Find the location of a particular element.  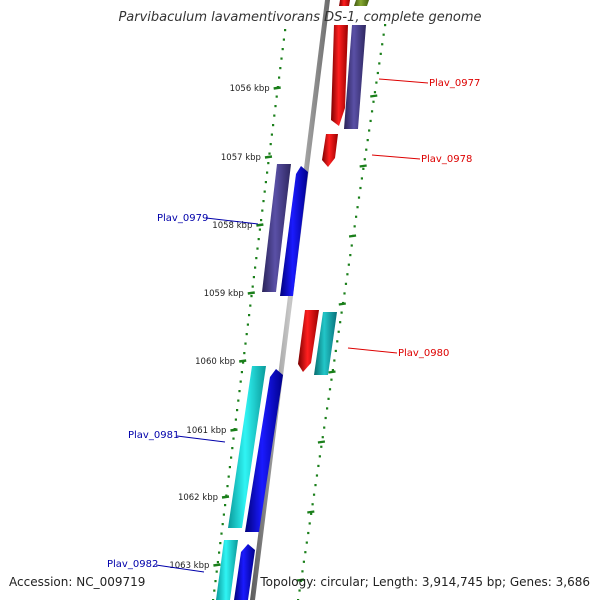

gene-bar-red-edge is located at coordinates (344, 3).